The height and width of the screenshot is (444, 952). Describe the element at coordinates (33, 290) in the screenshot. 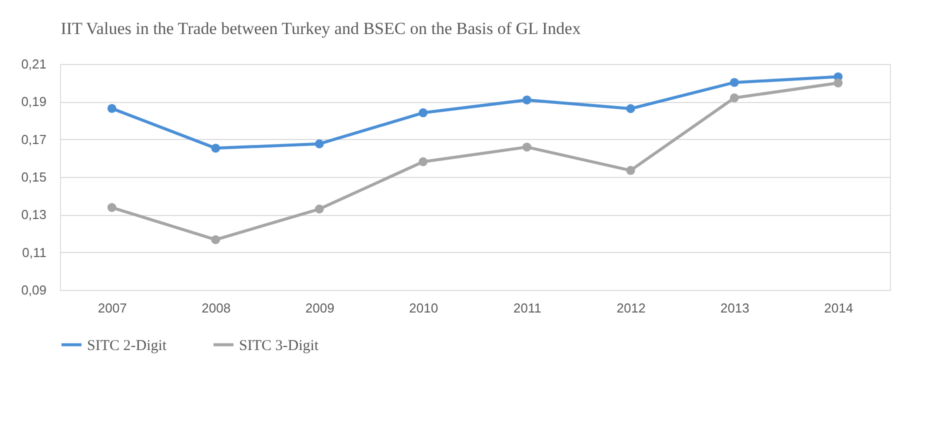

I see `y-tick-label: 0,09` at that location.